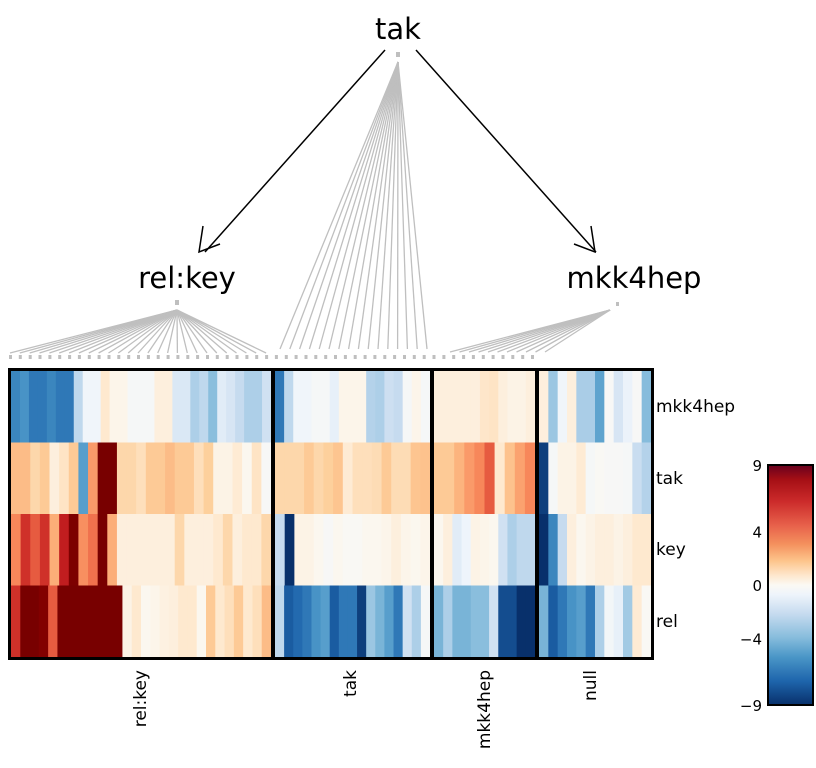 The height and width of the screenshot is (768, 816). I want to click on edge-tak-to-mkk4hep, so click(506, 151).